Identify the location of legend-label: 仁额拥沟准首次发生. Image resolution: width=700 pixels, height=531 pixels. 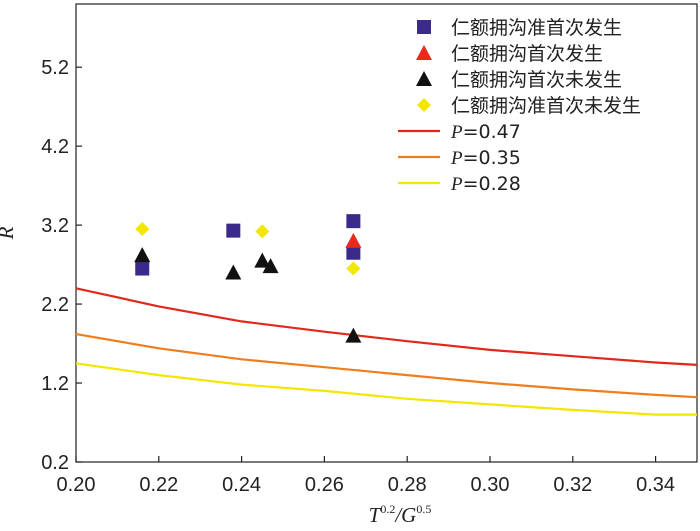
(536, 28).